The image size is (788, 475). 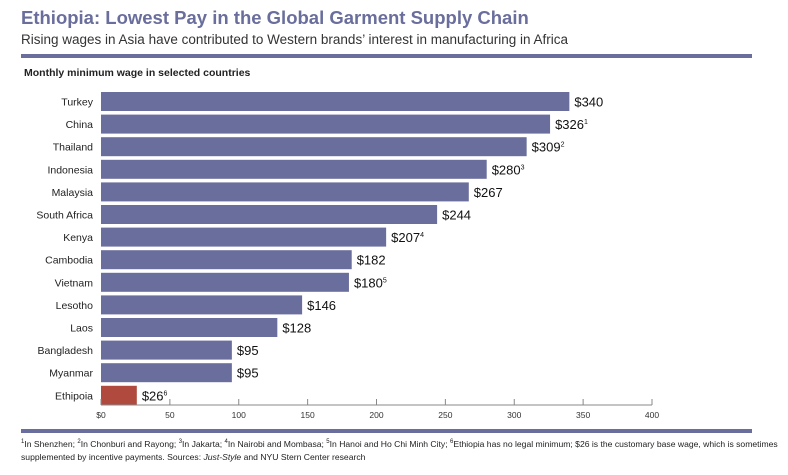 I want to click on bottom-divider, so click(x=386, y=431).